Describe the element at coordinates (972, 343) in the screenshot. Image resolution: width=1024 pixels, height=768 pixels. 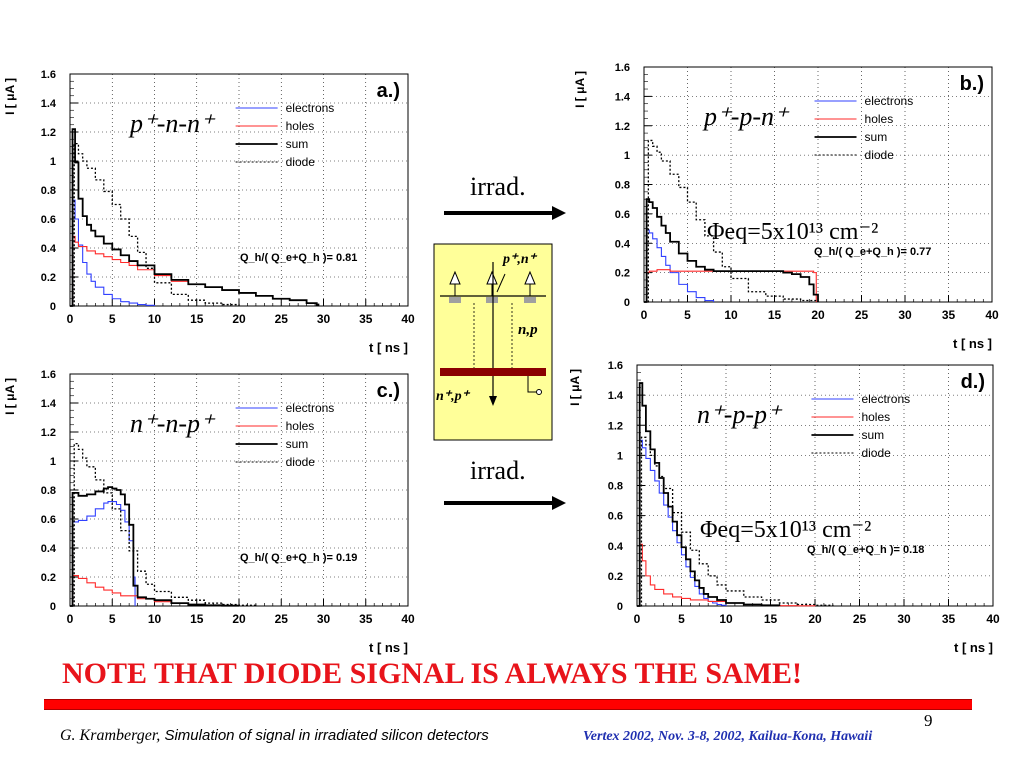
I see `x-axis-label: t [ ns ]` at that location.